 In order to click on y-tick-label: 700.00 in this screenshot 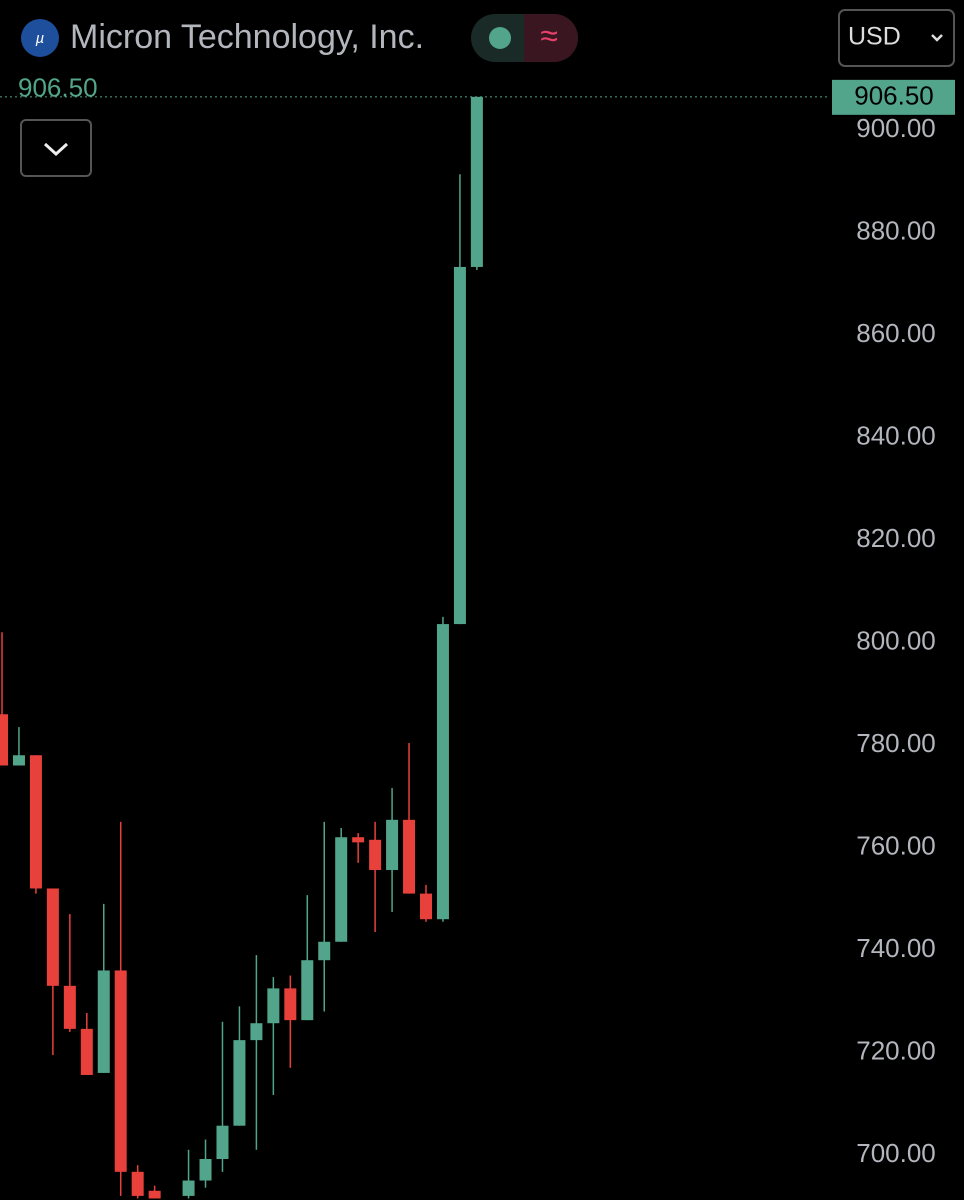, I will do `click(896, 1153)`.